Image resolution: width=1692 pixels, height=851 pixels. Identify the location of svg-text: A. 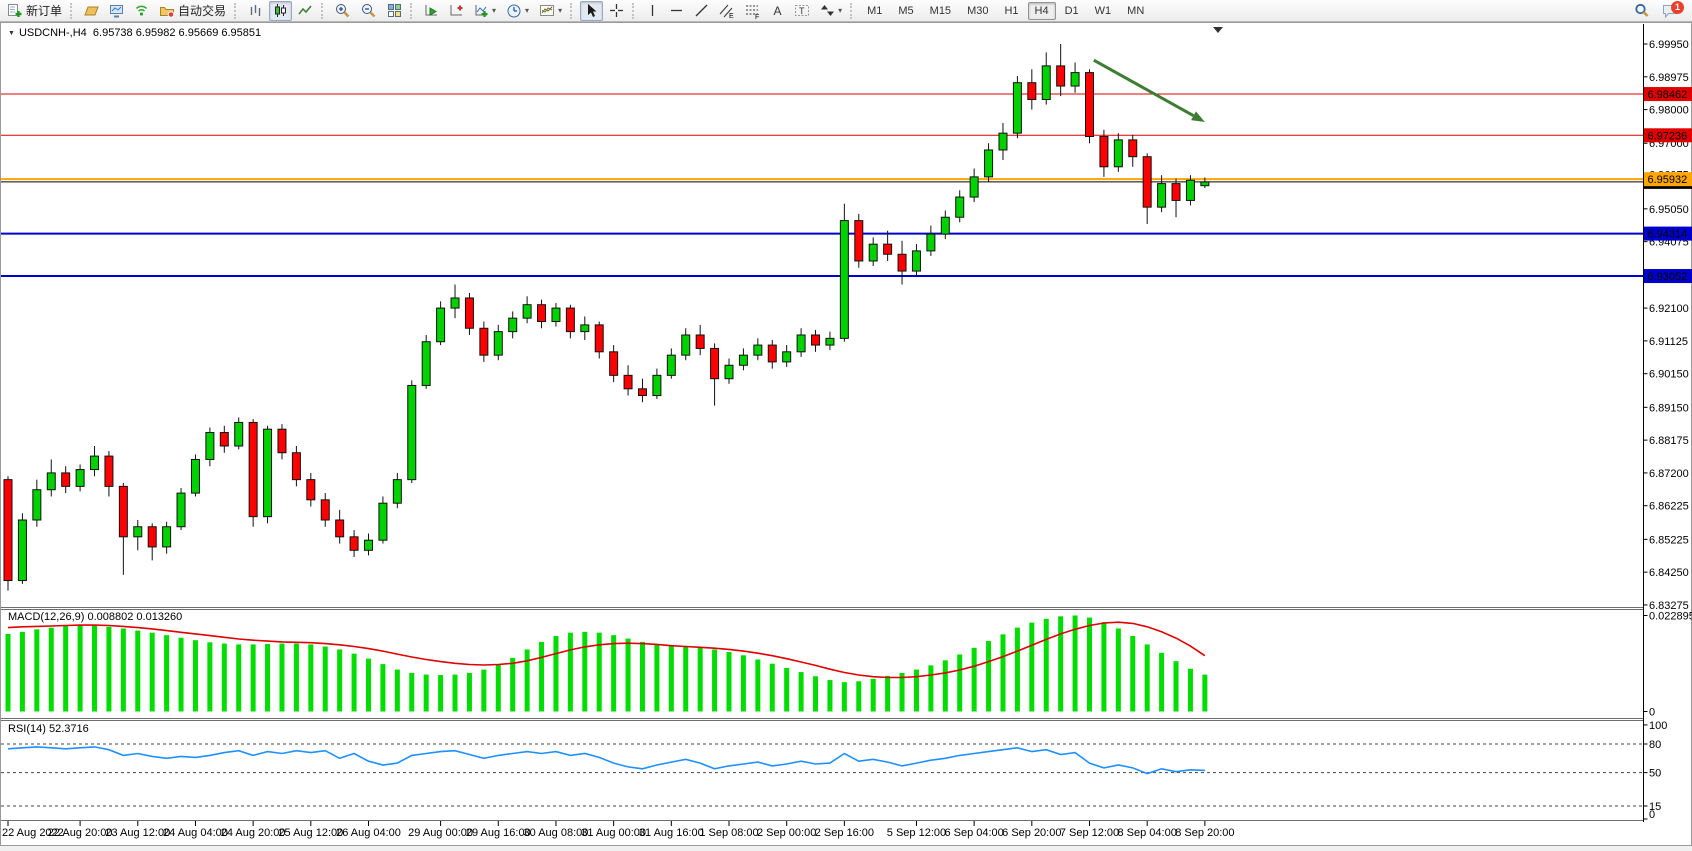
(778, 11).